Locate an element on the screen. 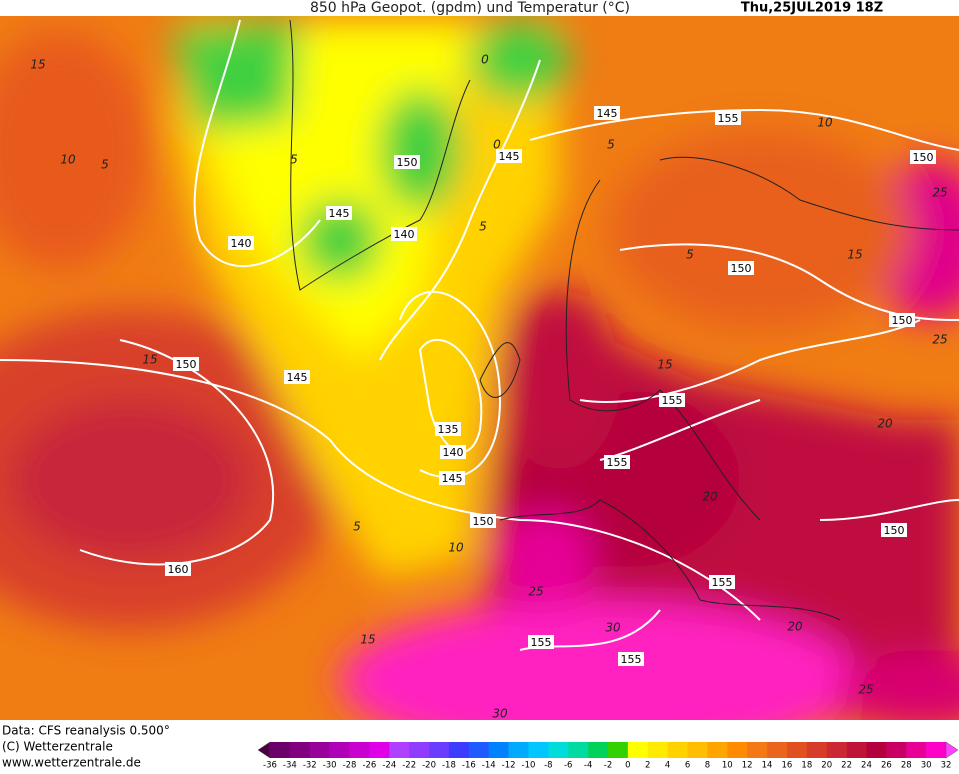 The height and width of the screenshot is (774, 959). legend-tick-label: -22 is located at coordinates (409, 766).